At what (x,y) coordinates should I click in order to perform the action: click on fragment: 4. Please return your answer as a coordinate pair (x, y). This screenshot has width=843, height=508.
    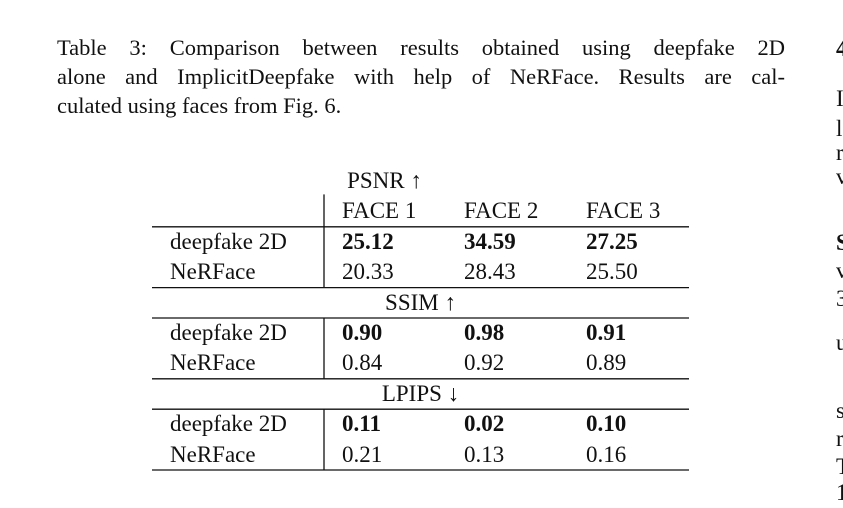
    Looking at the image, I should click on (839, 48).